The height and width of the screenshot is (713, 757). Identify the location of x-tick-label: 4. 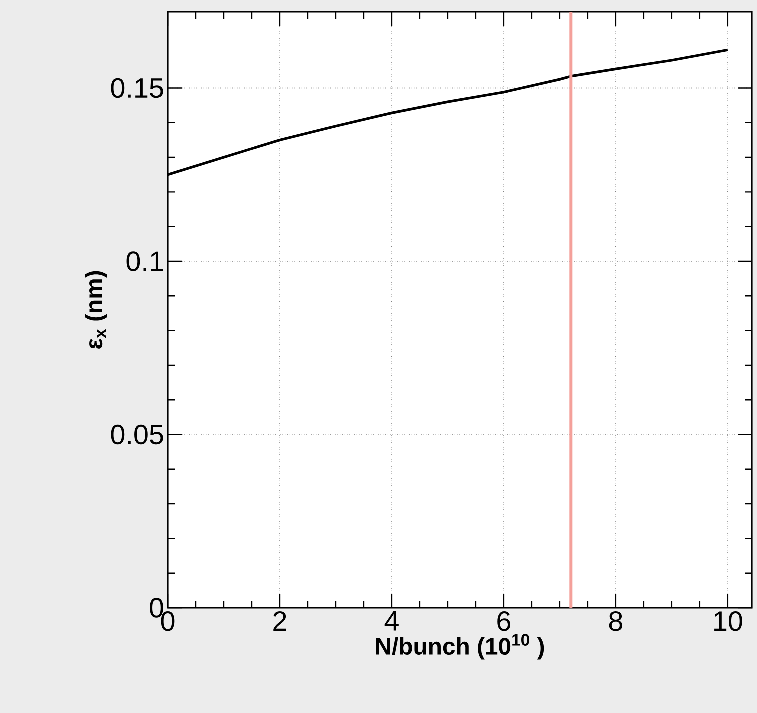
(391, 621).